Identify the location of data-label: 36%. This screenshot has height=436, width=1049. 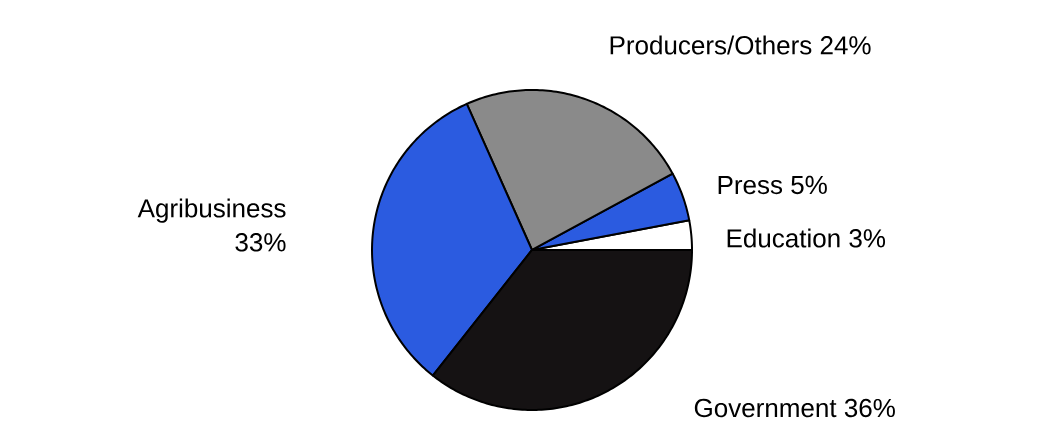
(869, 408).